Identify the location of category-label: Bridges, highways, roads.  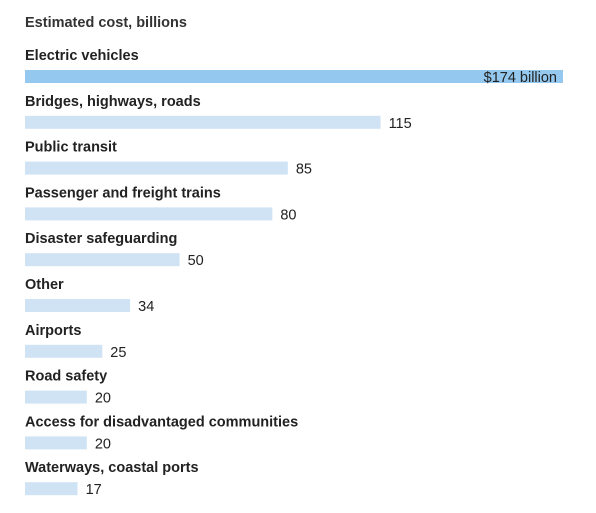
(113, 102).